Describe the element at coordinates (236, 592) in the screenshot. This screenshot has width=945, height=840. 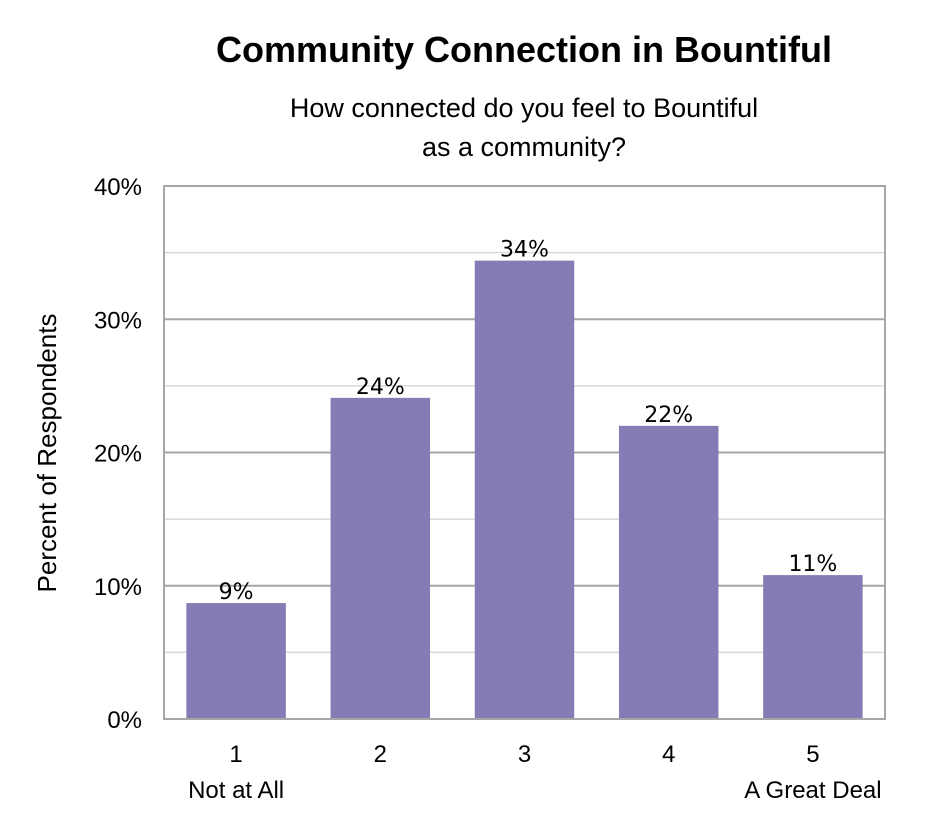
I see `data-label-1: 9%` at that location.